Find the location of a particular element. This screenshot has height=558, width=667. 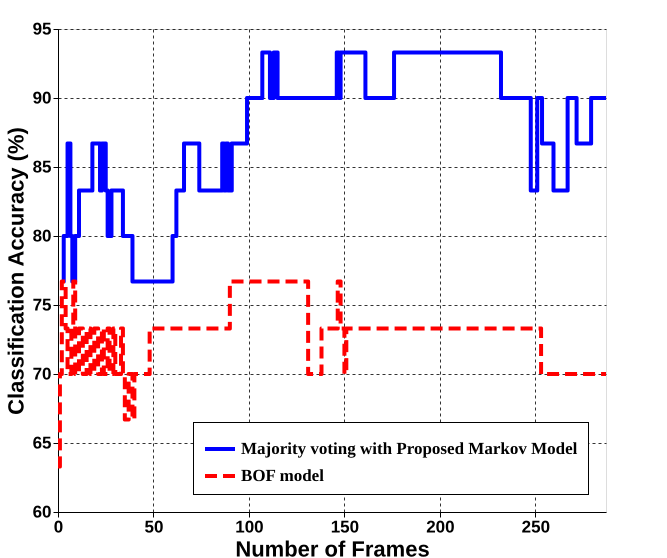

x-tick-label: 200 is located at coordinates (440, 527).